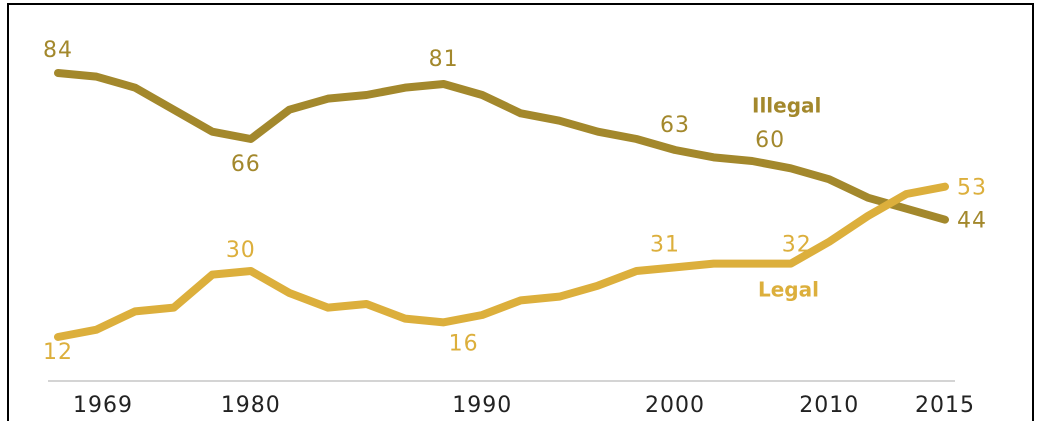 The width and height of the screenshot is (1042, 421). I want to click on value-label: 60, so click(770, 140).